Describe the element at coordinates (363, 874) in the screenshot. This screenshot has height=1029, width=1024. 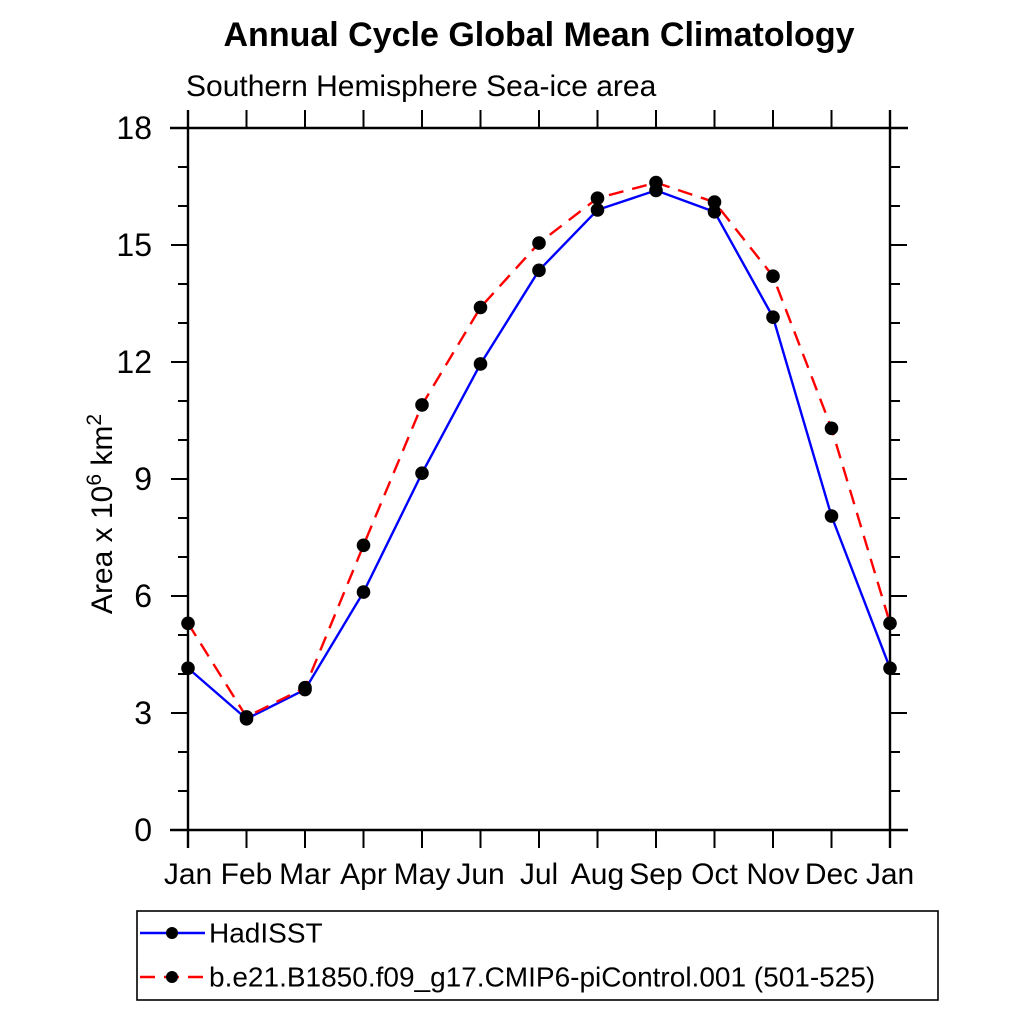
I see `x-tick-label: Apr` at that location.